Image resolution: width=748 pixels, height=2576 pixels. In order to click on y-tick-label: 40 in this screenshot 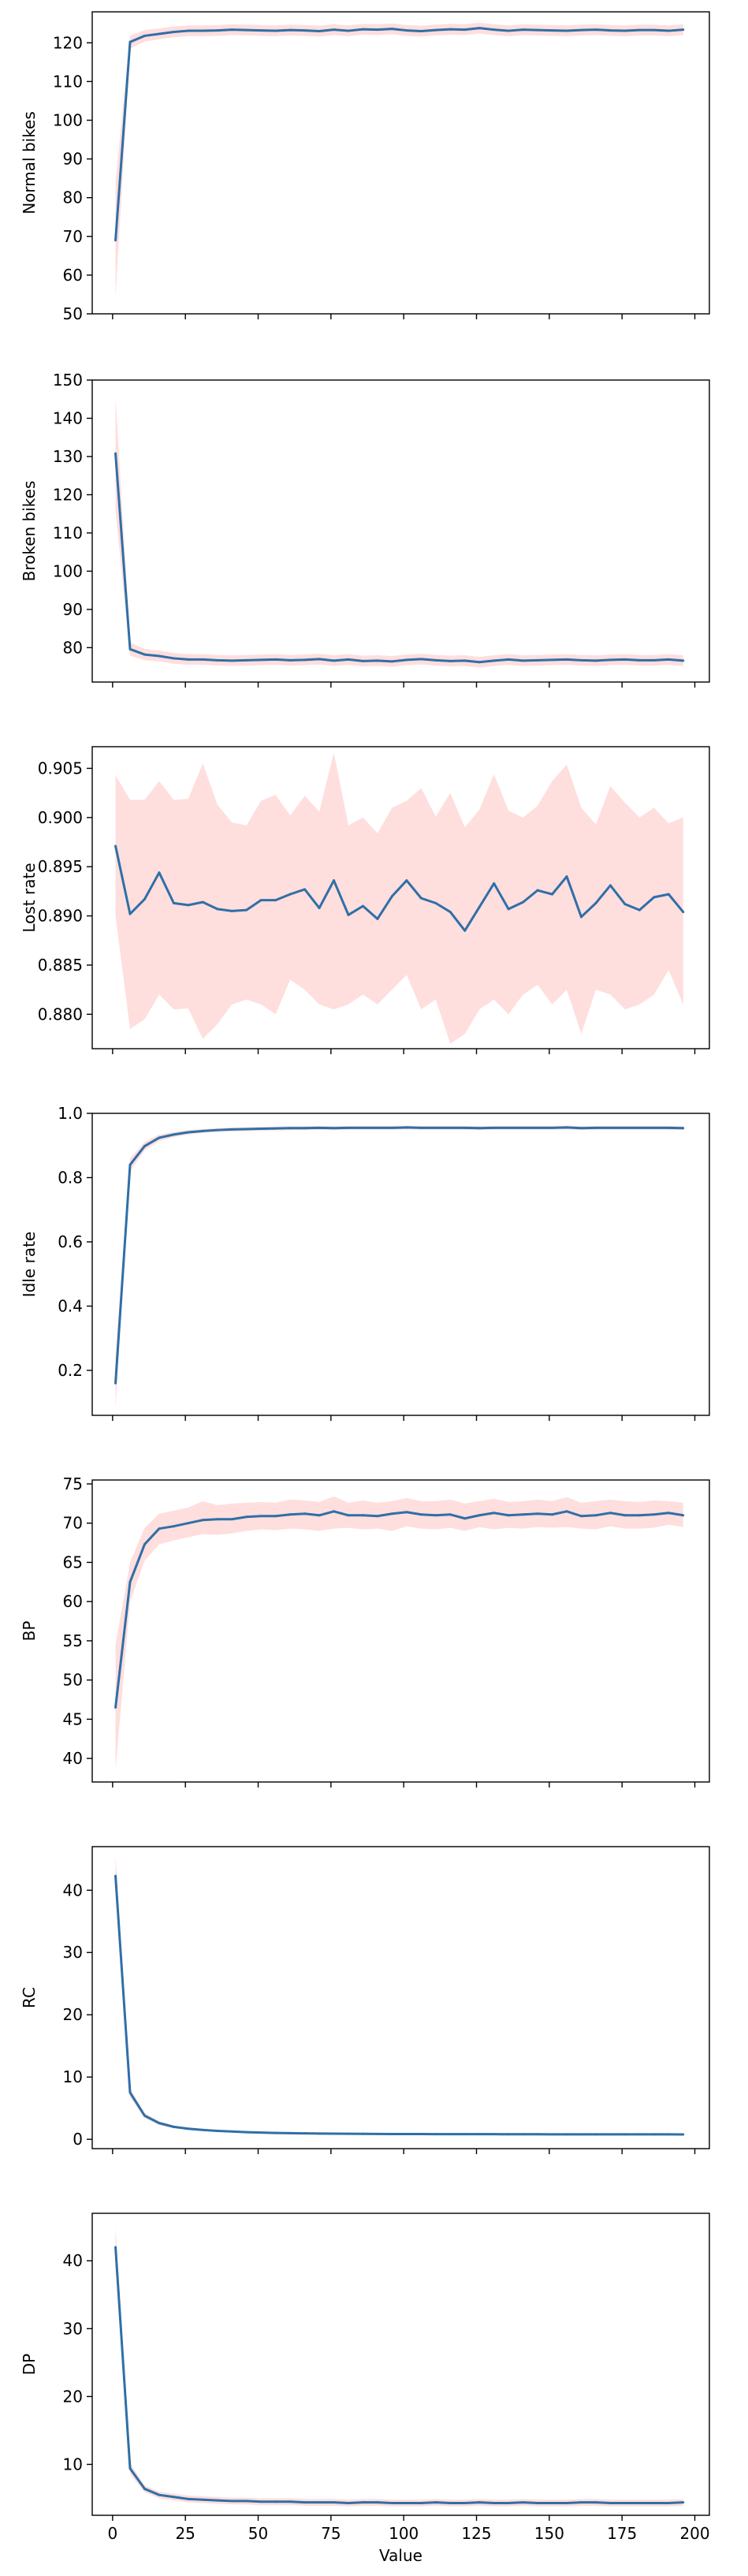, I will do `click(73, 1759)`.